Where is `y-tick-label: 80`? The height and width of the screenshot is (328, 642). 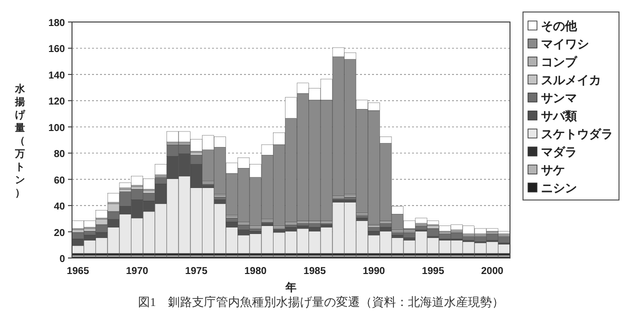 y-tick-label: 80 is located at coordinates (60, 154).